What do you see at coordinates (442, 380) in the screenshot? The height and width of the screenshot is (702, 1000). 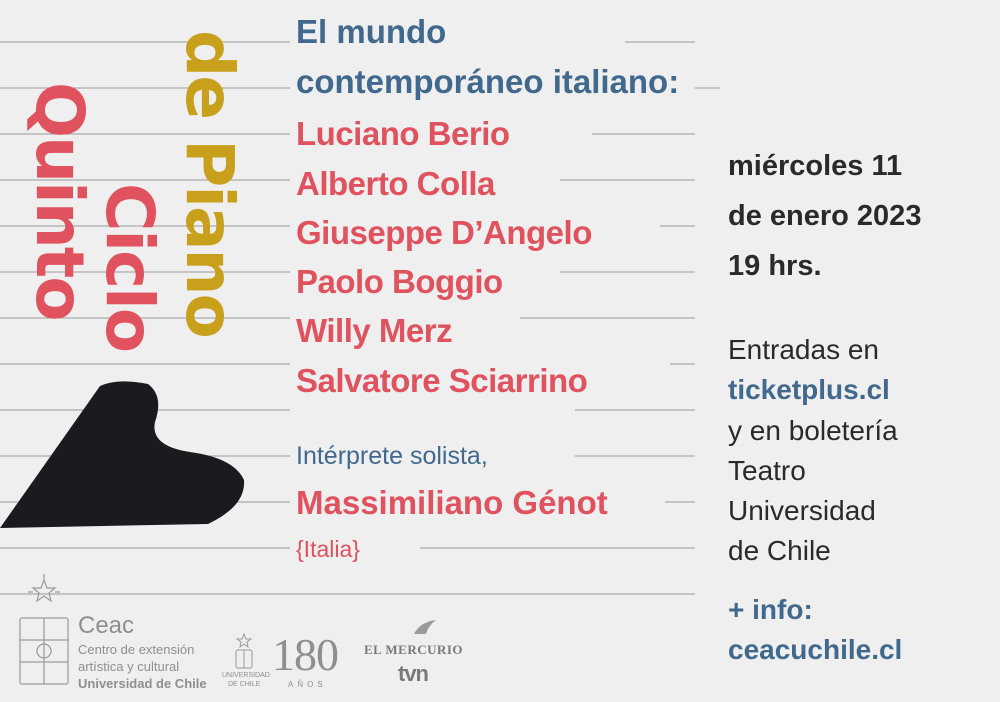 I see `composer-item: Salvatore Sciarrino` at bounding box center [442, 380].